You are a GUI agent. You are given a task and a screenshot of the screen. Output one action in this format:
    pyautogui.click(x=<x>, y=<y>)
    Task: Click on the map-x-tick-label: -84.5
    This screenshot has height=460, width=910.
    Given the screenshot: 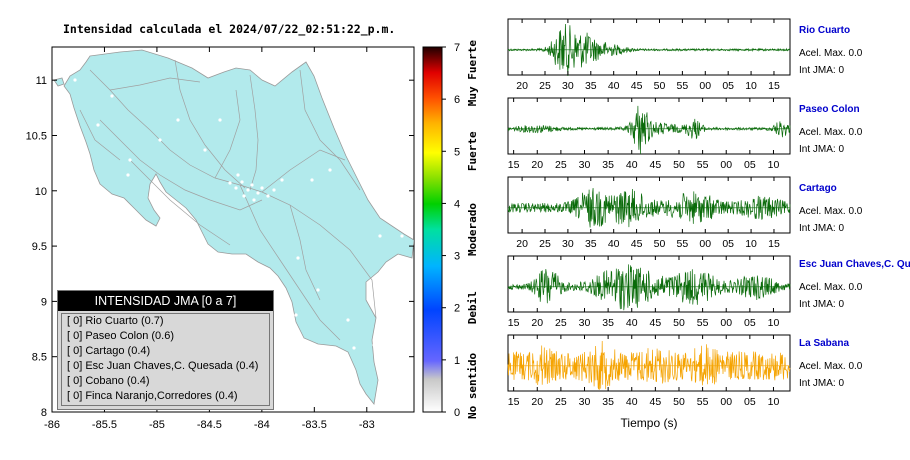 What is the action you would take?
    pyautogui.click(x=209, y=425)
    